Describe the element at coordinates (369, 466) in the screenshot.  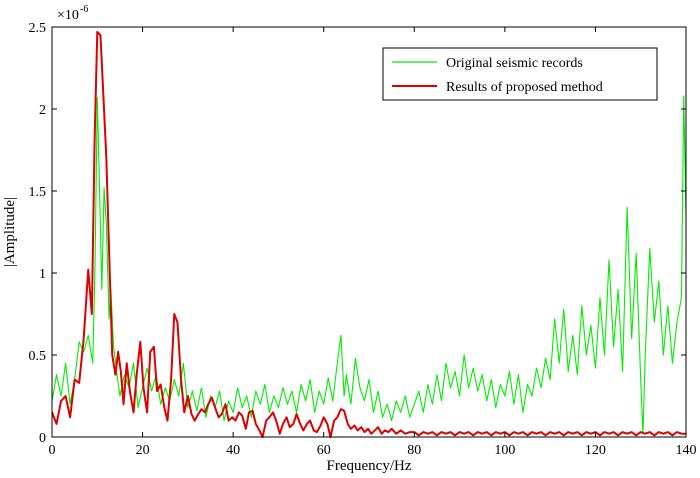
I see `x-axis-label: Frequency/Hz` at that location.